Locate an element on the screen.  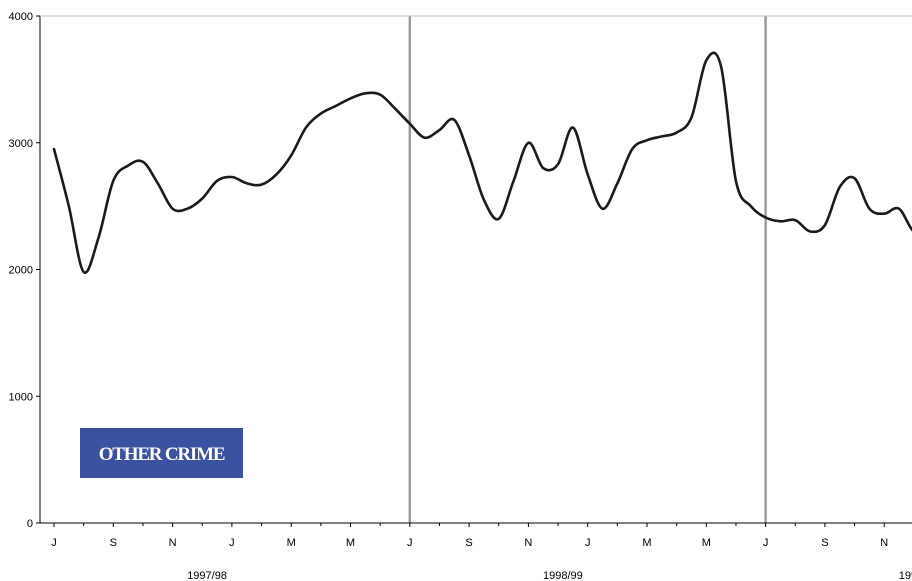
period-label: 1999/00 is located at coordinates (905, 575).